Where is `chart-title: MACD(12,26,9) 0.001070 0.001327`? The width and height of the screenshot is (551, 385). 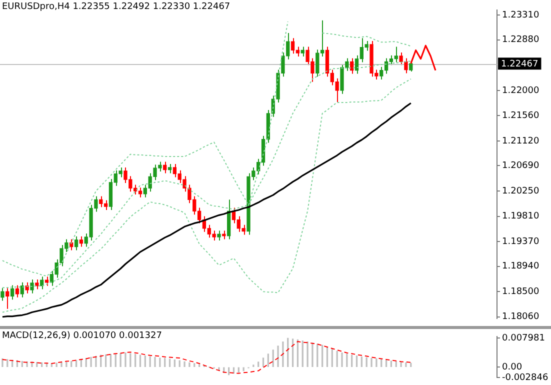 chart-title: MACD(12,26,9) 0.001070 0.001327 is located at coordinates (82, 336).